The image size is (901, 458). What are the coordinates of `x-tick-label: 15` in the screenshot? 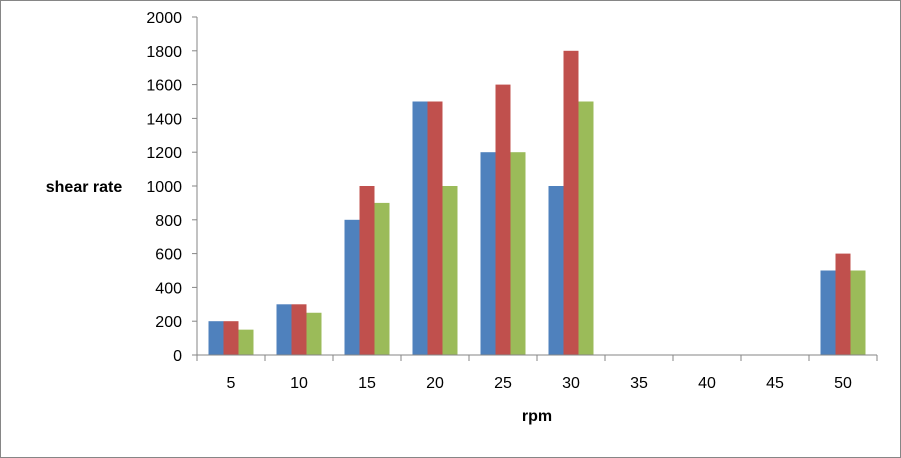 It's located at (367, 383).